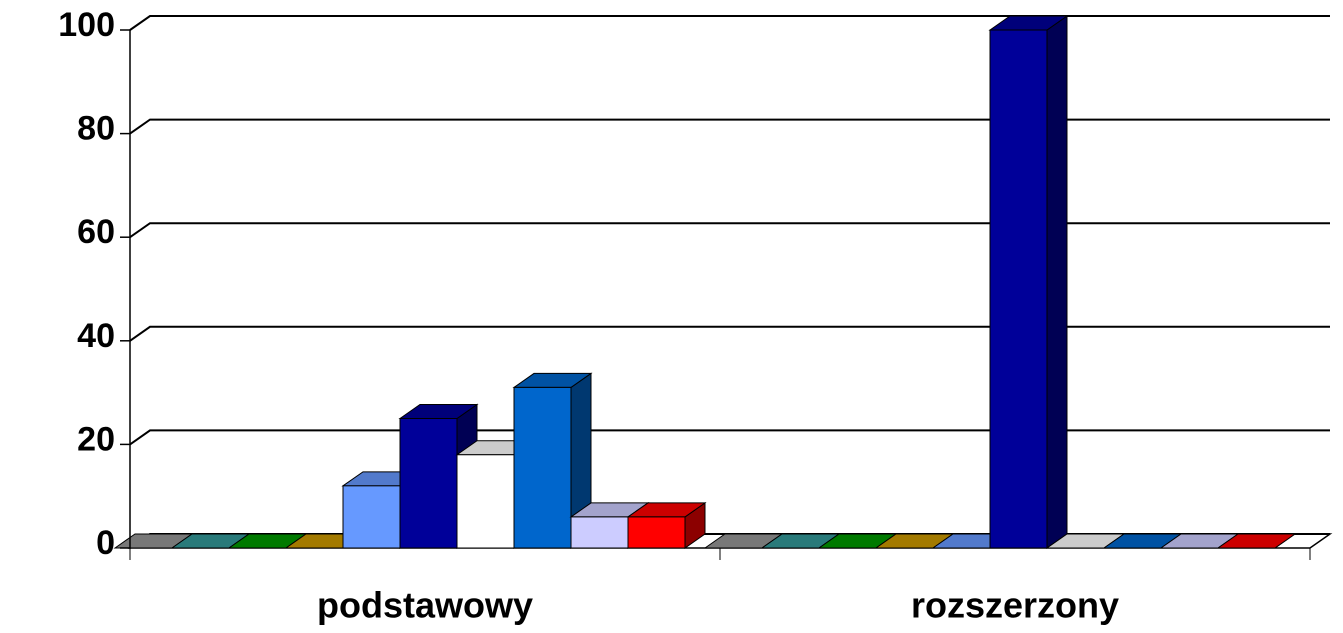 The height and width of the screenshot is (633, 1343). I want to click on bar-top, so click(1256, 541).